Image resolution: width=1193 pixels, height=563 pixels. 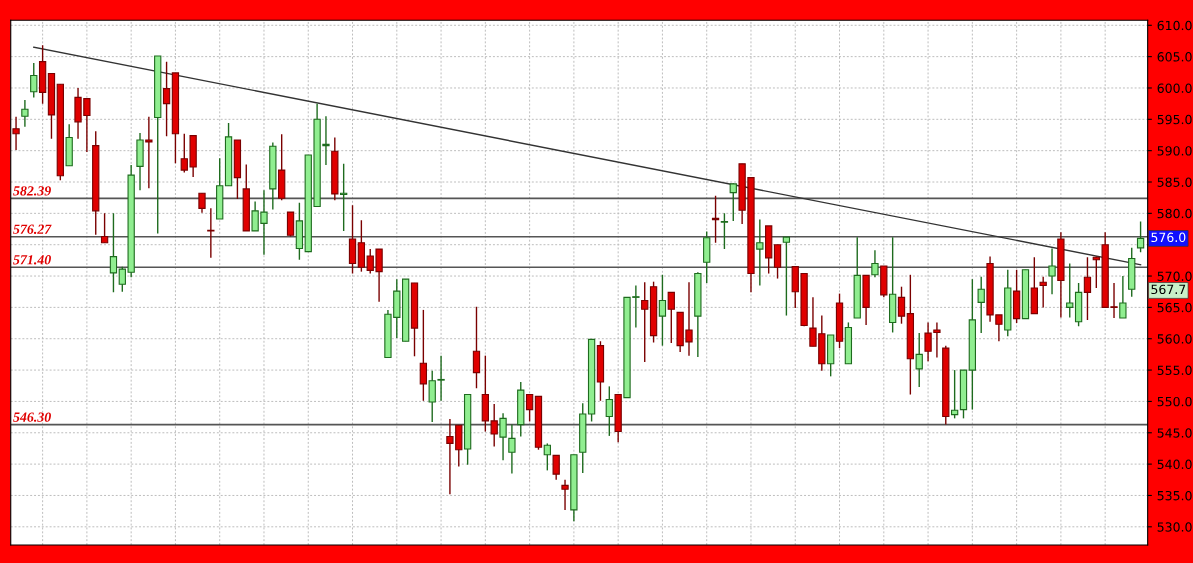 I want to click on y-tick-label: 545.0, so click(x=1174, y=433).